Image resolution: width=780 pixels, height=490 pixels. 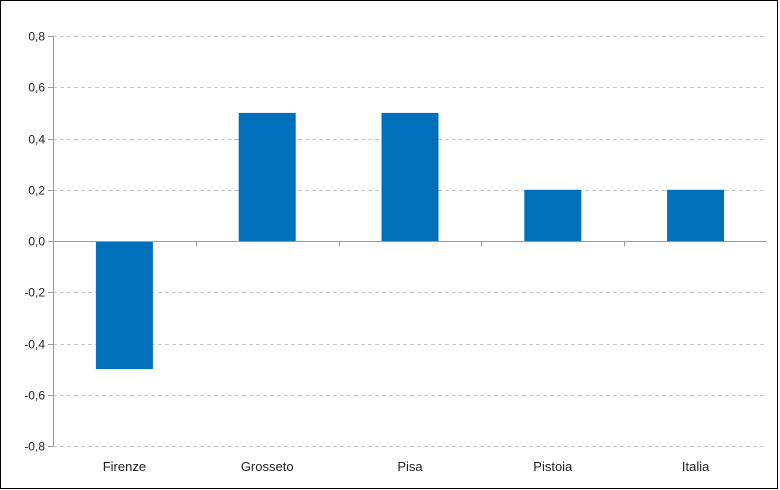 I want to click on y-tick-label: 0,0, so click(x=36, y=242).